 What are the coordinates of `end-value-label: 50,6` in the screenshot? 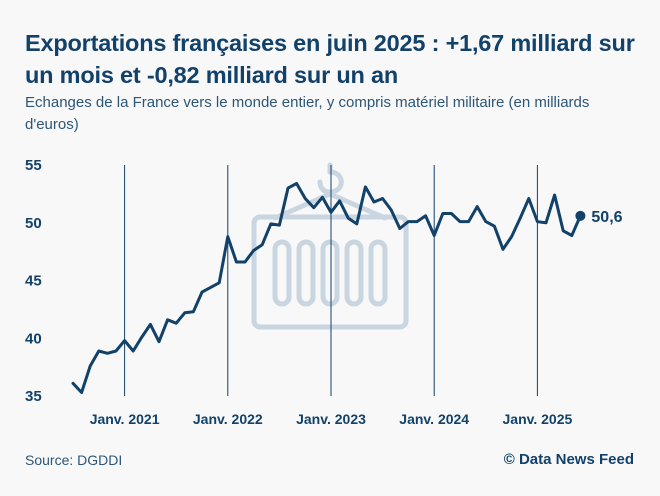 It's located at (606, 217).